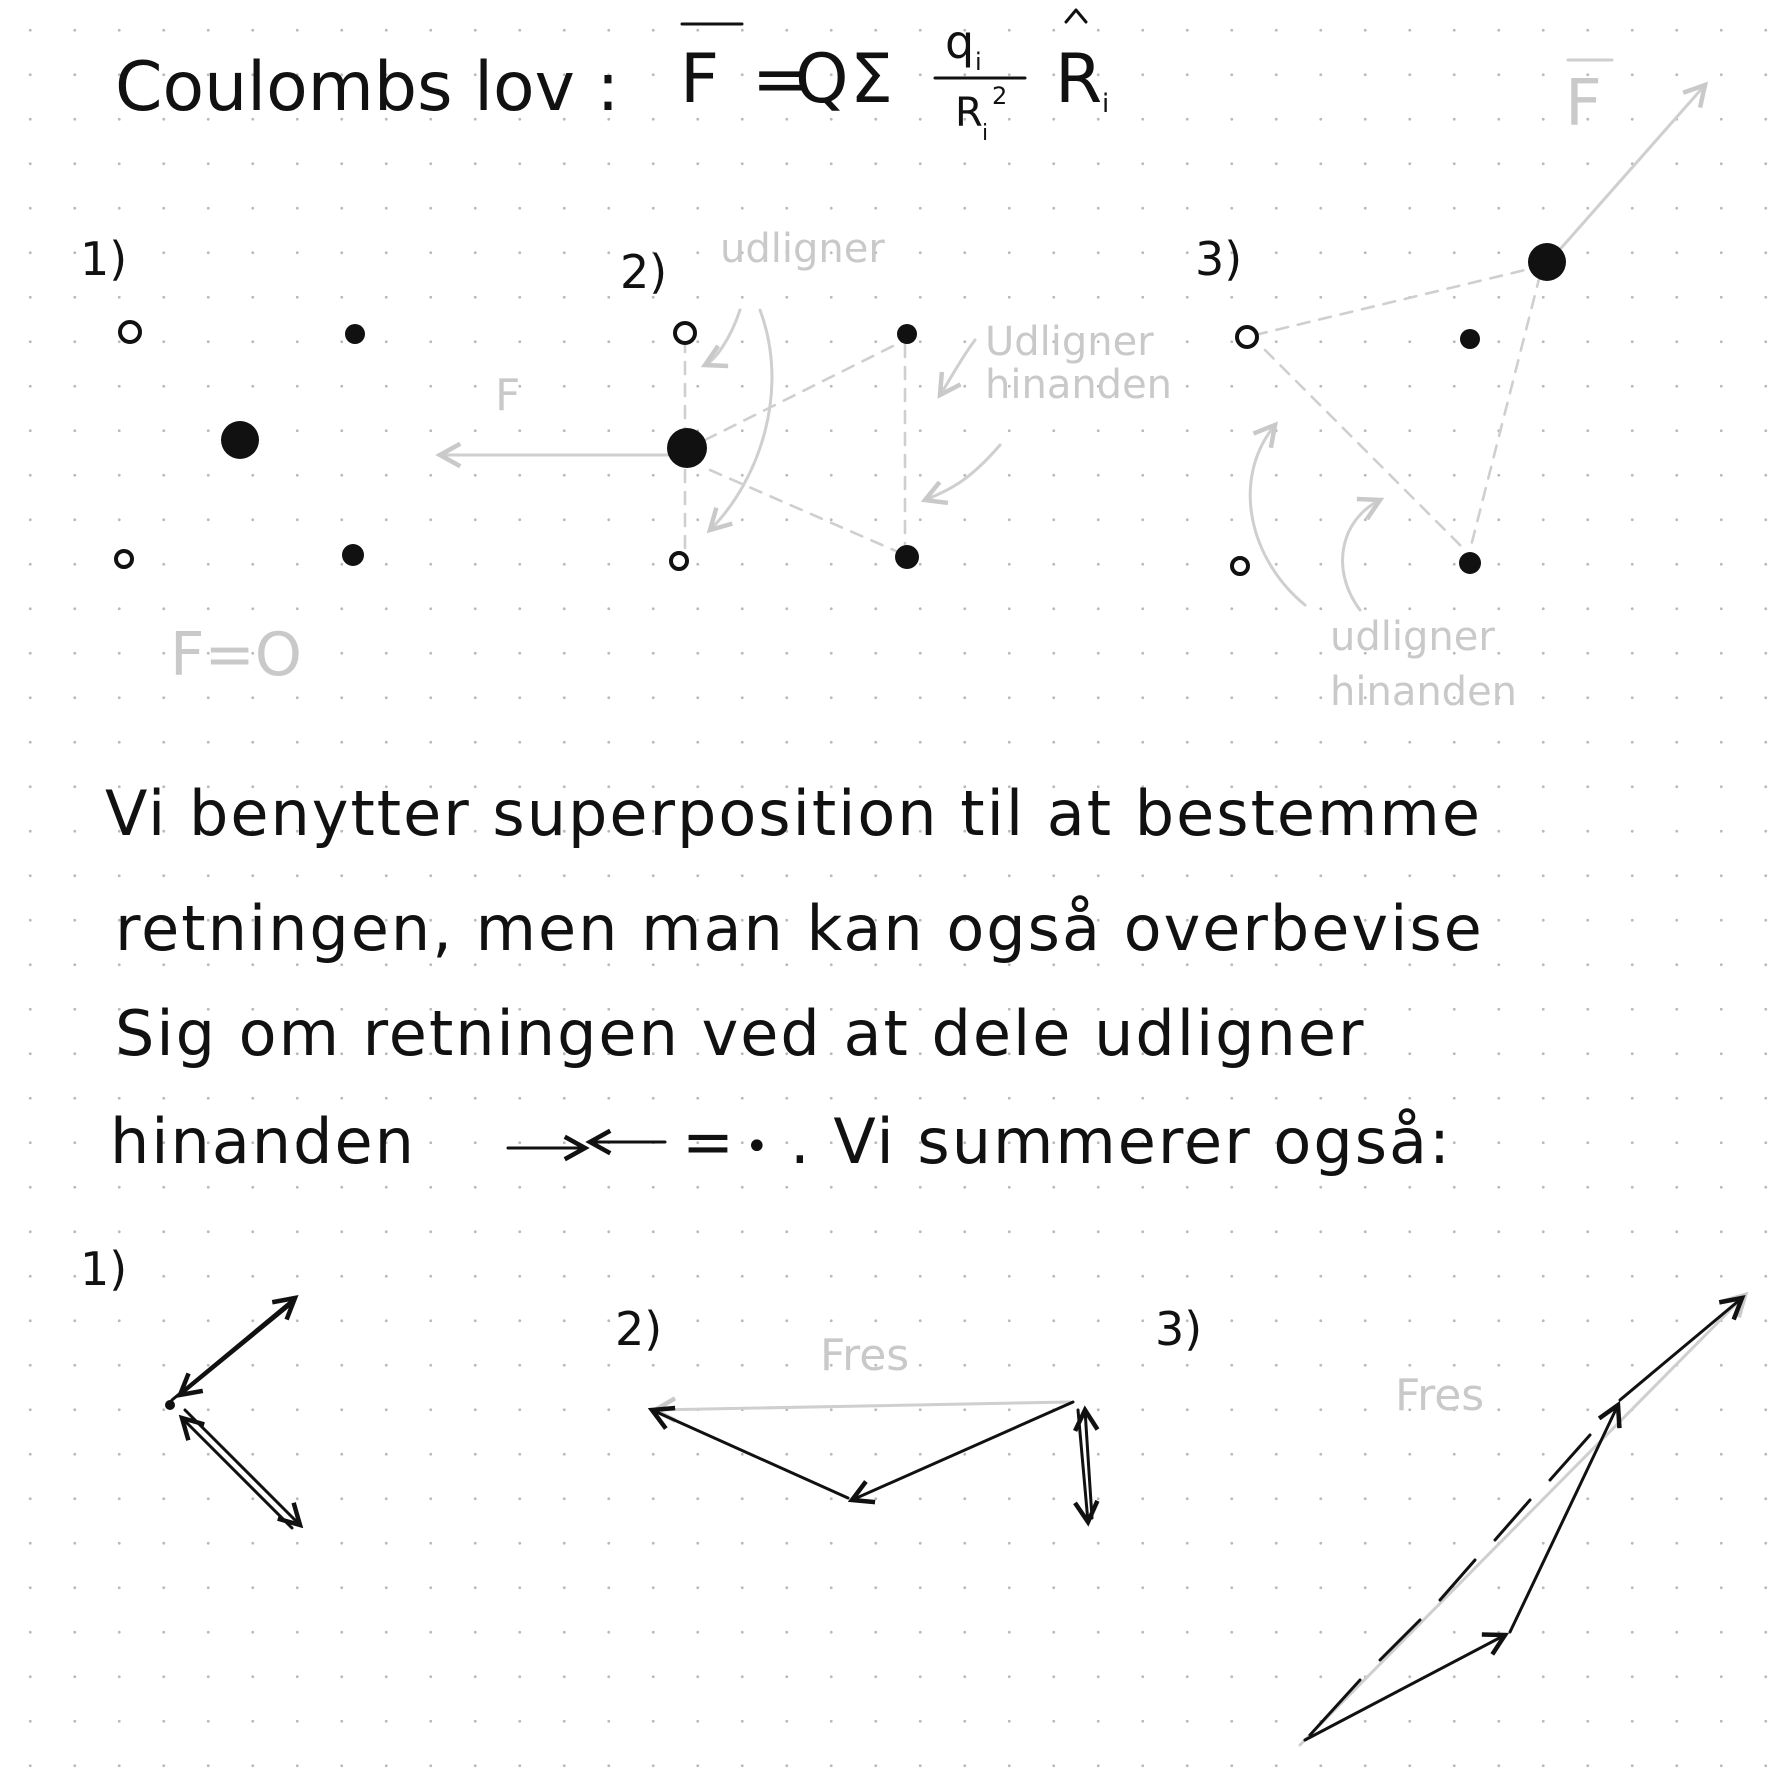  Describe the element at coordinates (959, 42) in the screenshot. I see `formula-numerator: q` at that location.